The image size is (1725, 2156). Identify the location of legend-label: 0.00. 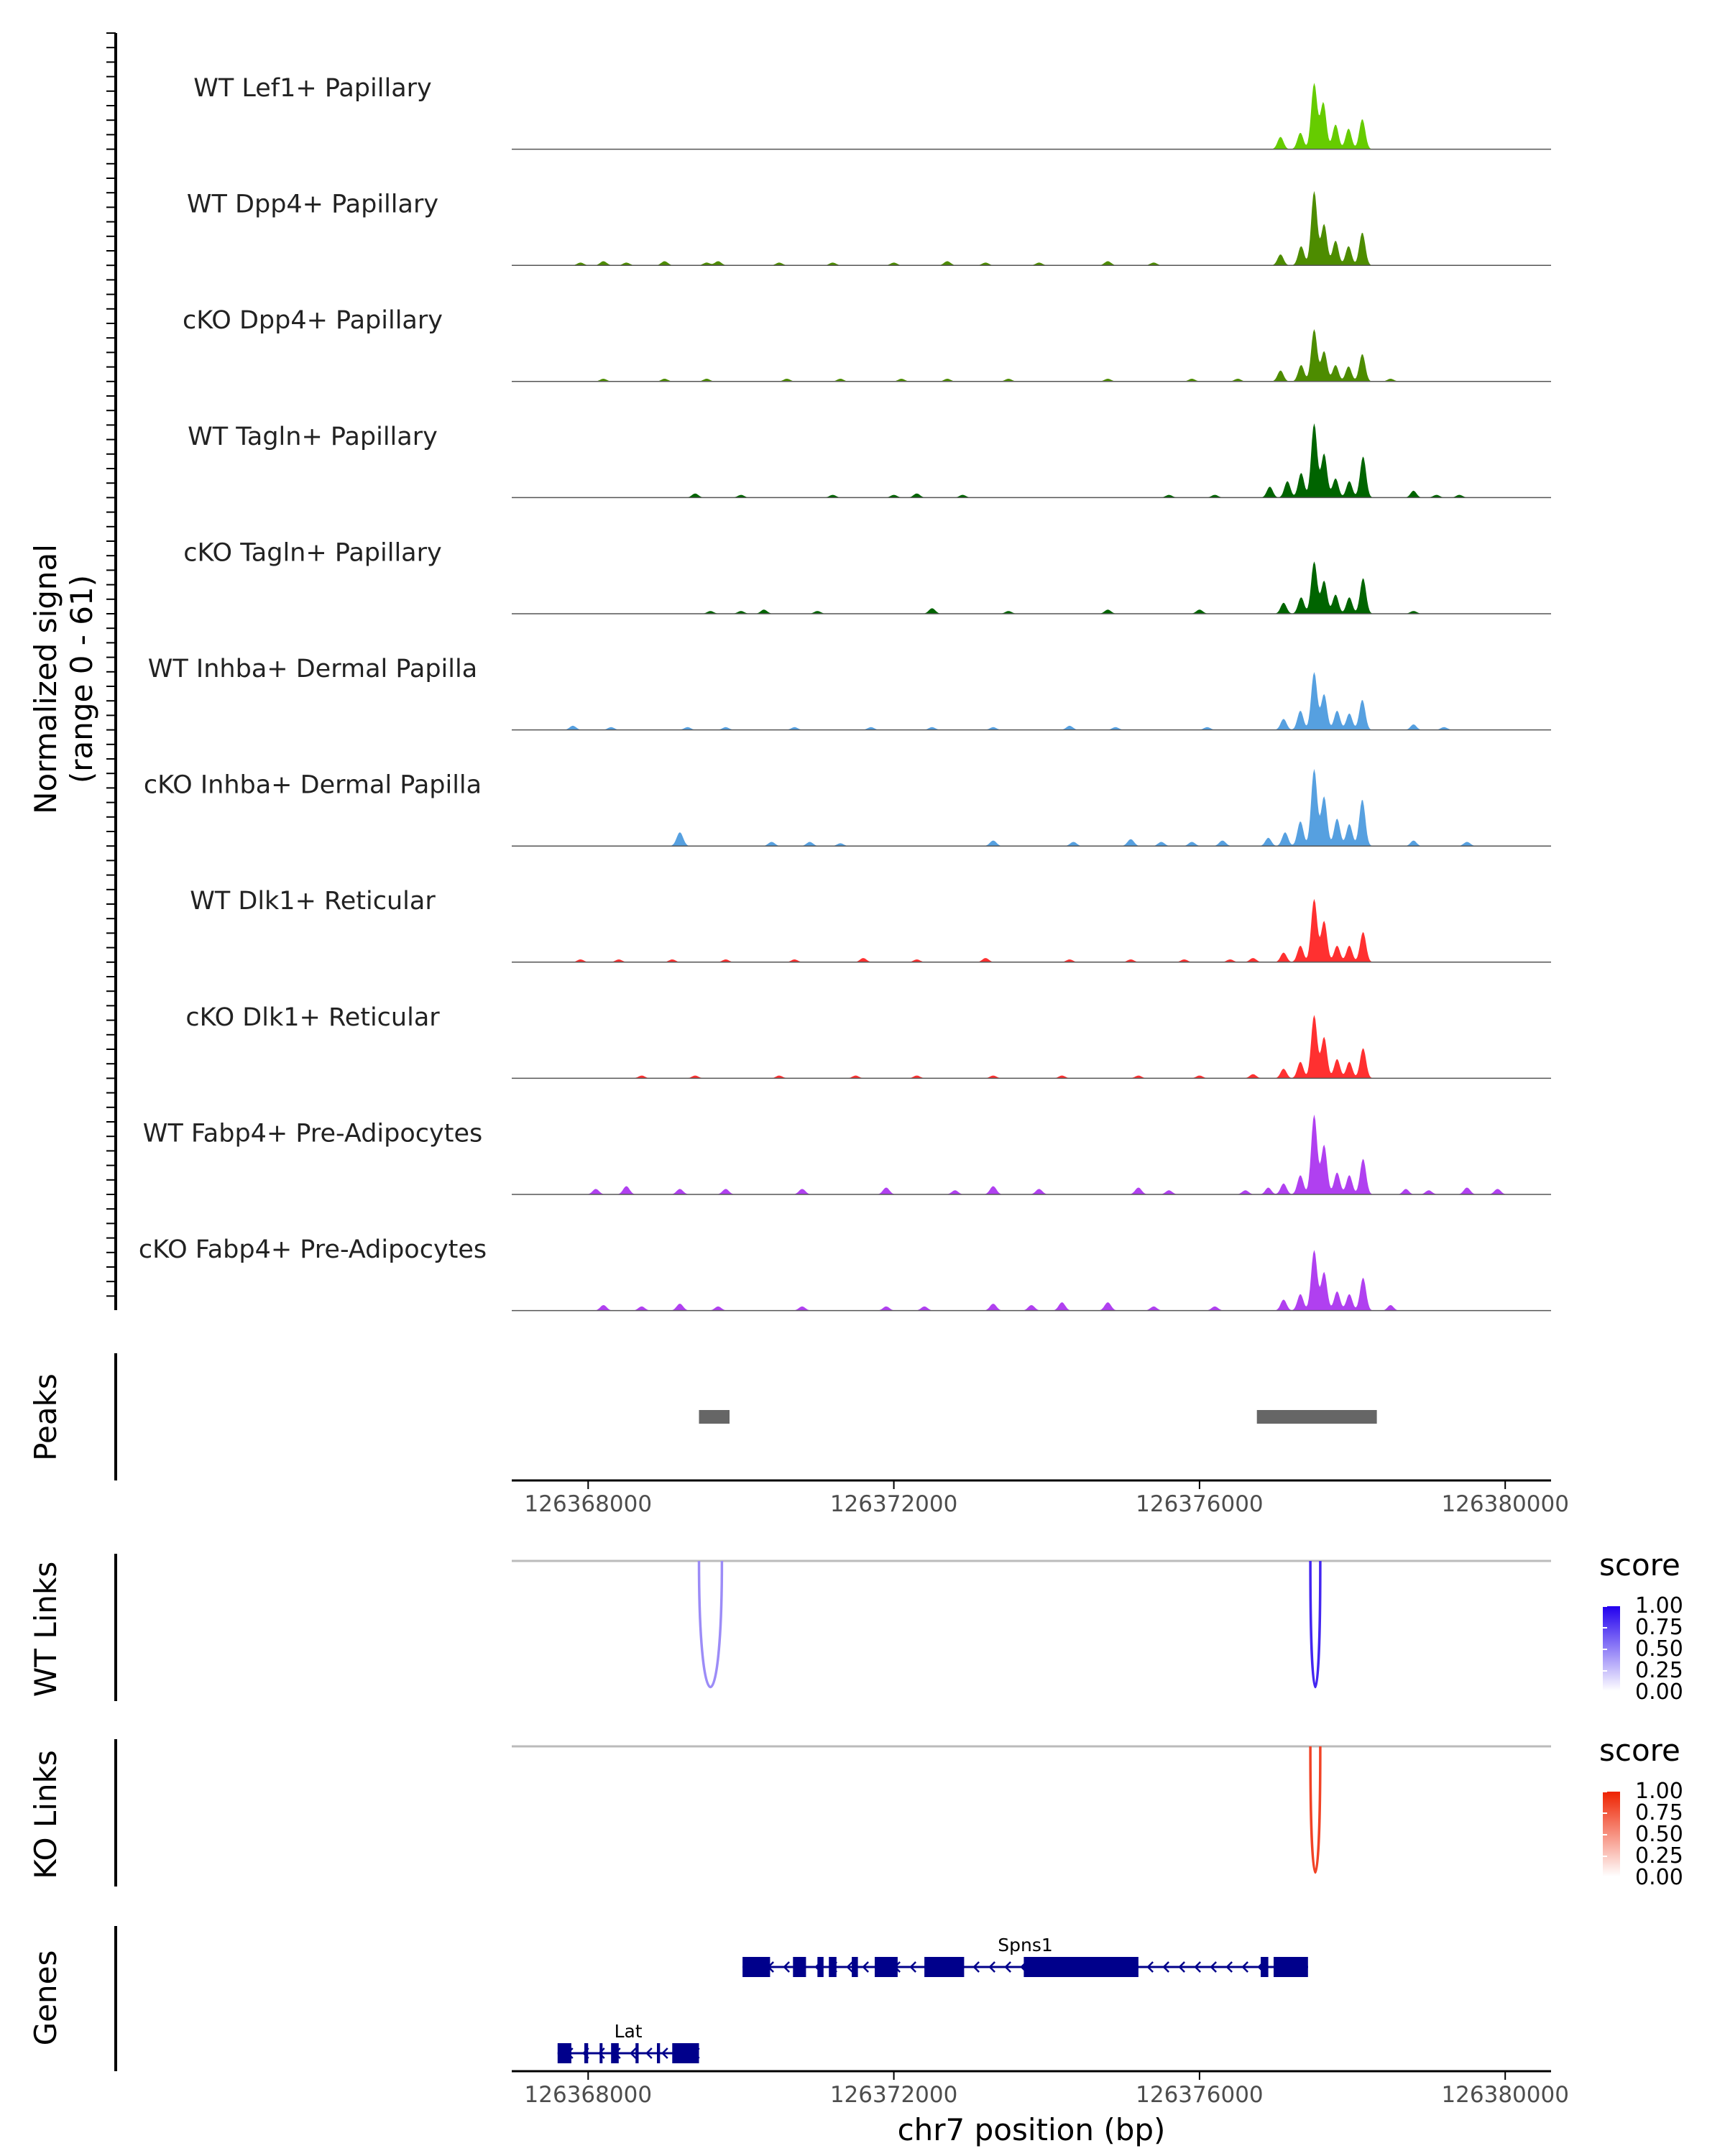
(1659, 1692).